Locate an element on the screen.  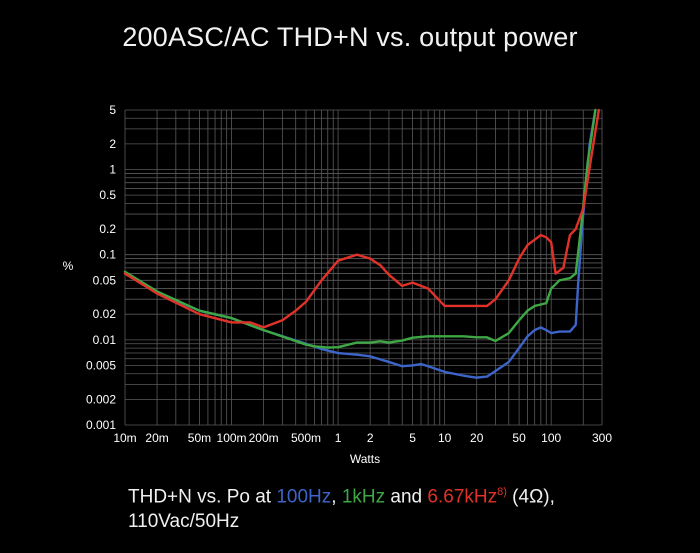
x-tick-label: 10m is located at coordinates (124, 438).